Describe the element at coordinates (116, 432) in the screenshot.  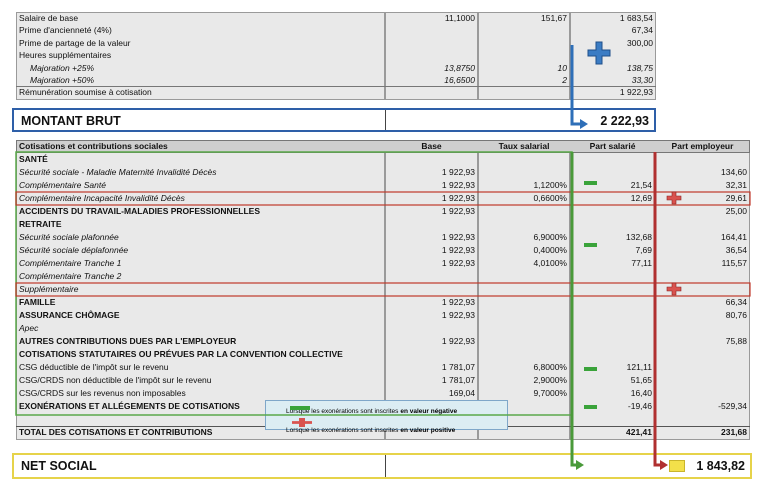
I see `row-label: TOTAL DES COTISATIONS ET CONTRIBUTIONS` at that location.